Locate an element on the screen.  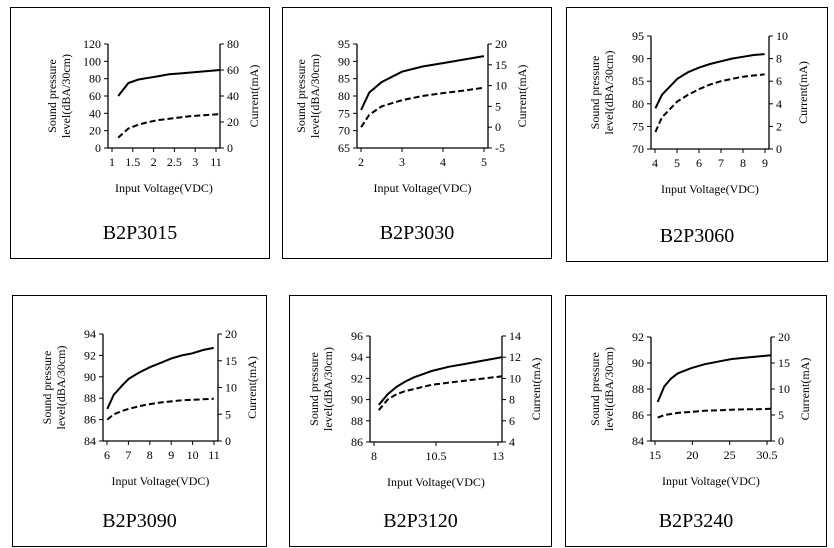
x-tick-label: 10 is located at coordinates (193, 455).